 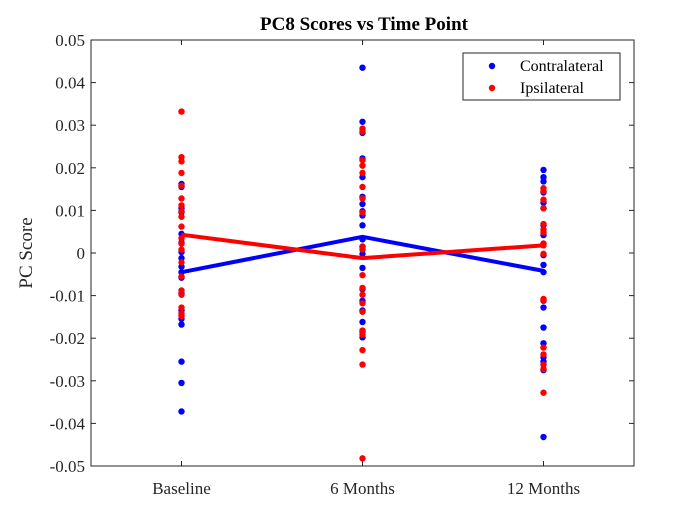 What do you see at coordinates (562, 66) in the screenshot?
I see `legend-label-contralateral: Contralateral` at bounding box center [562, 66].